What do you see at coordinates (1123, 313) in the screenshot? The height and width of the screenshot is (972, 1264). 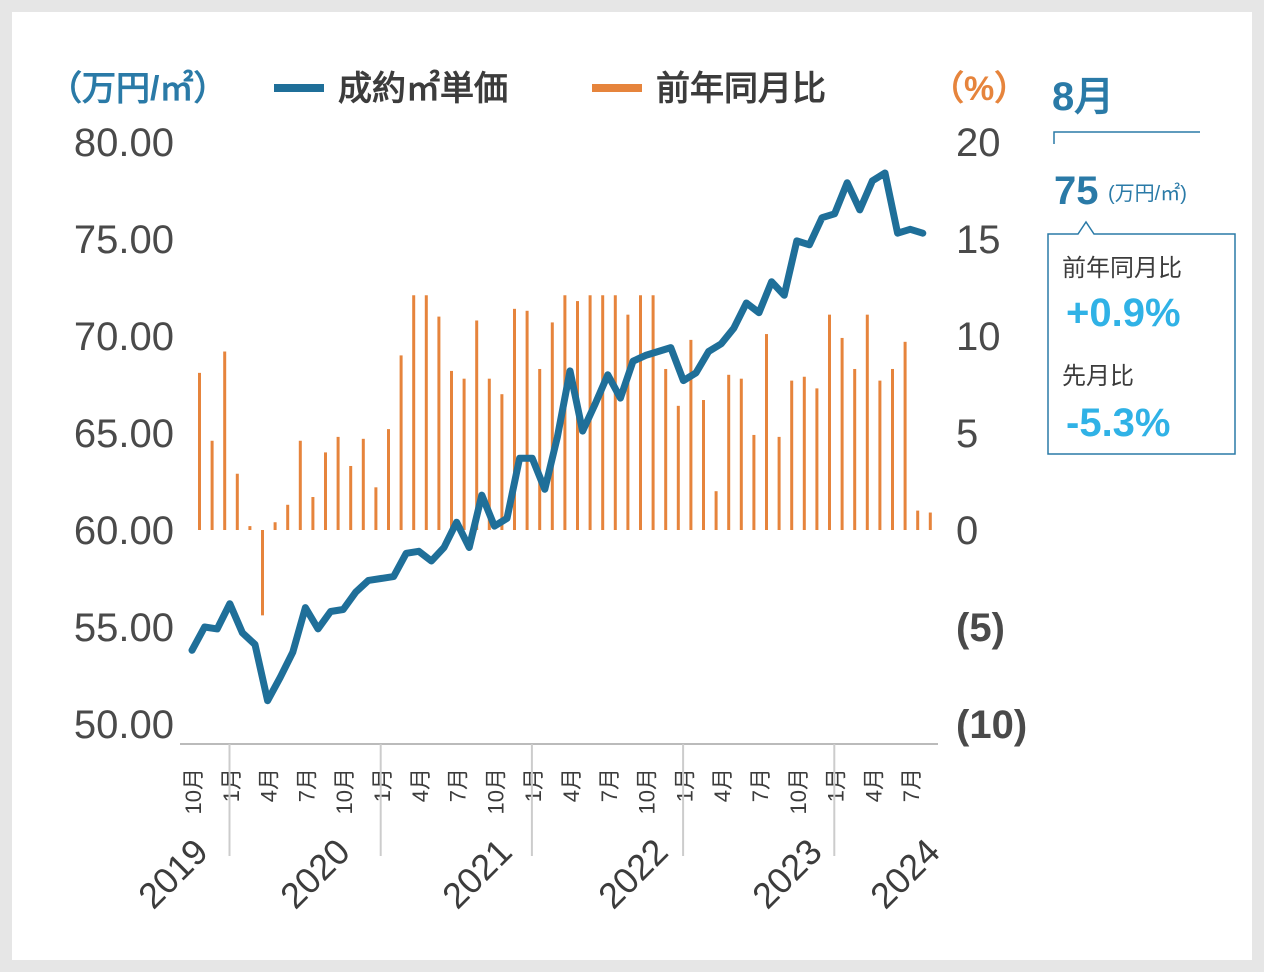 I see `side-yoy-value: +0.9%` at bounding box center [1123, 313].